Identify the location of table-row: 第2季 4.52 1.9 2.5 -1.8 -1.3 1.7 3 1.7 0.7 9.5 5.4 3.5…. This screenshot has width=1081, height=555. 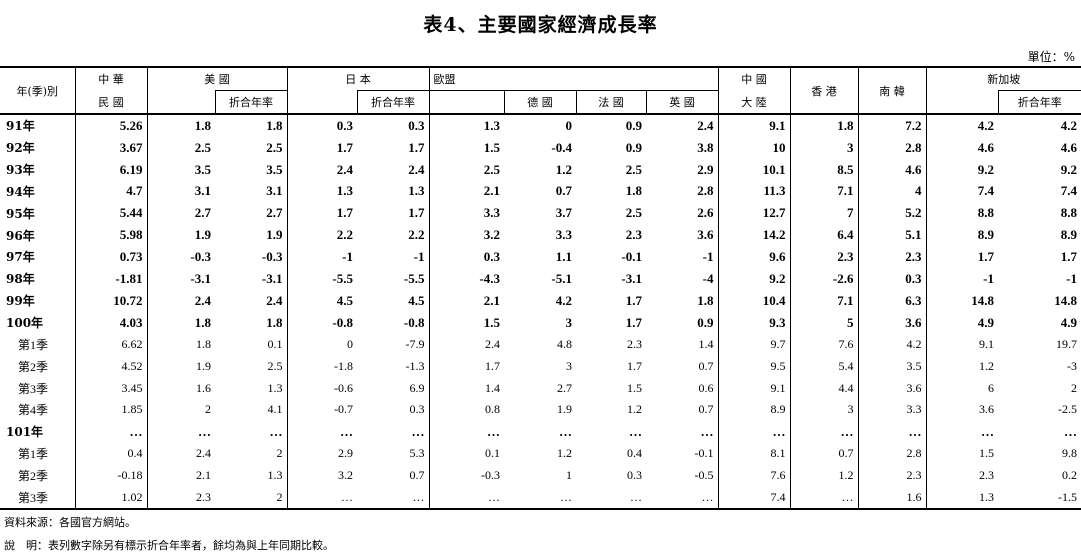
(540, 366).